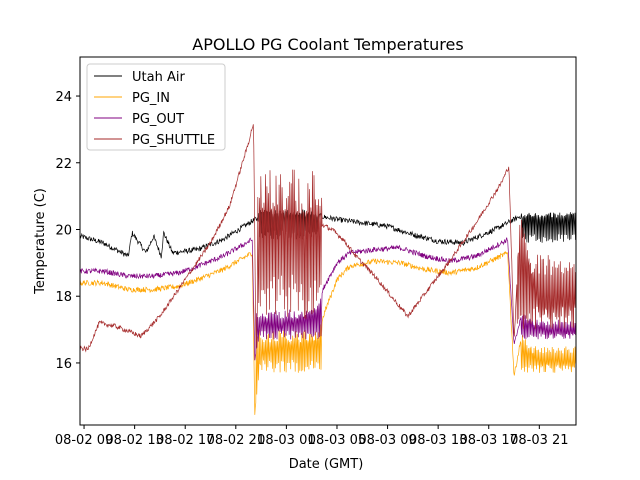  What do you see at coordinates (539, 440) in the screenshot?
I see `x-tick-label: 08-03 21` at bounding box center [539, 440].